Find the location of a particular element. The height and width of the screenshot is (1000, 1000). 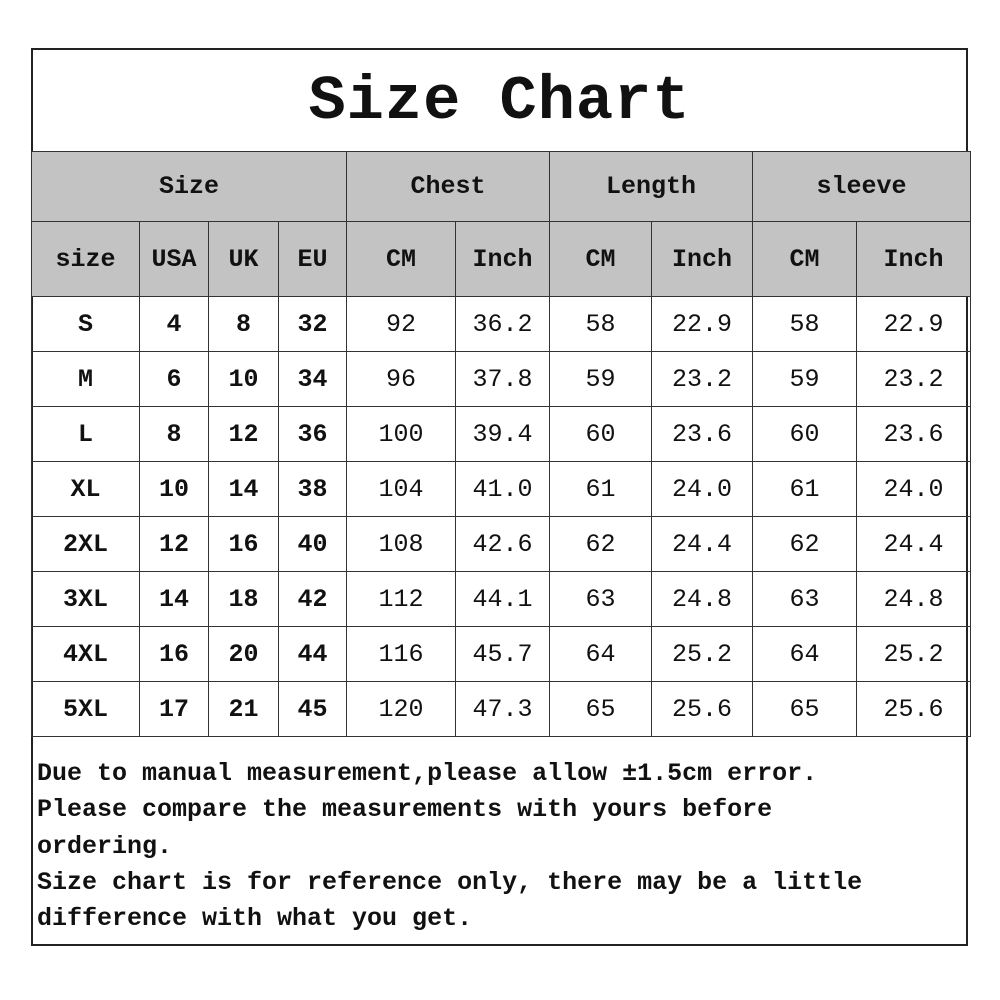

table-cell: 45.7 is located at coordinates (503, 654).